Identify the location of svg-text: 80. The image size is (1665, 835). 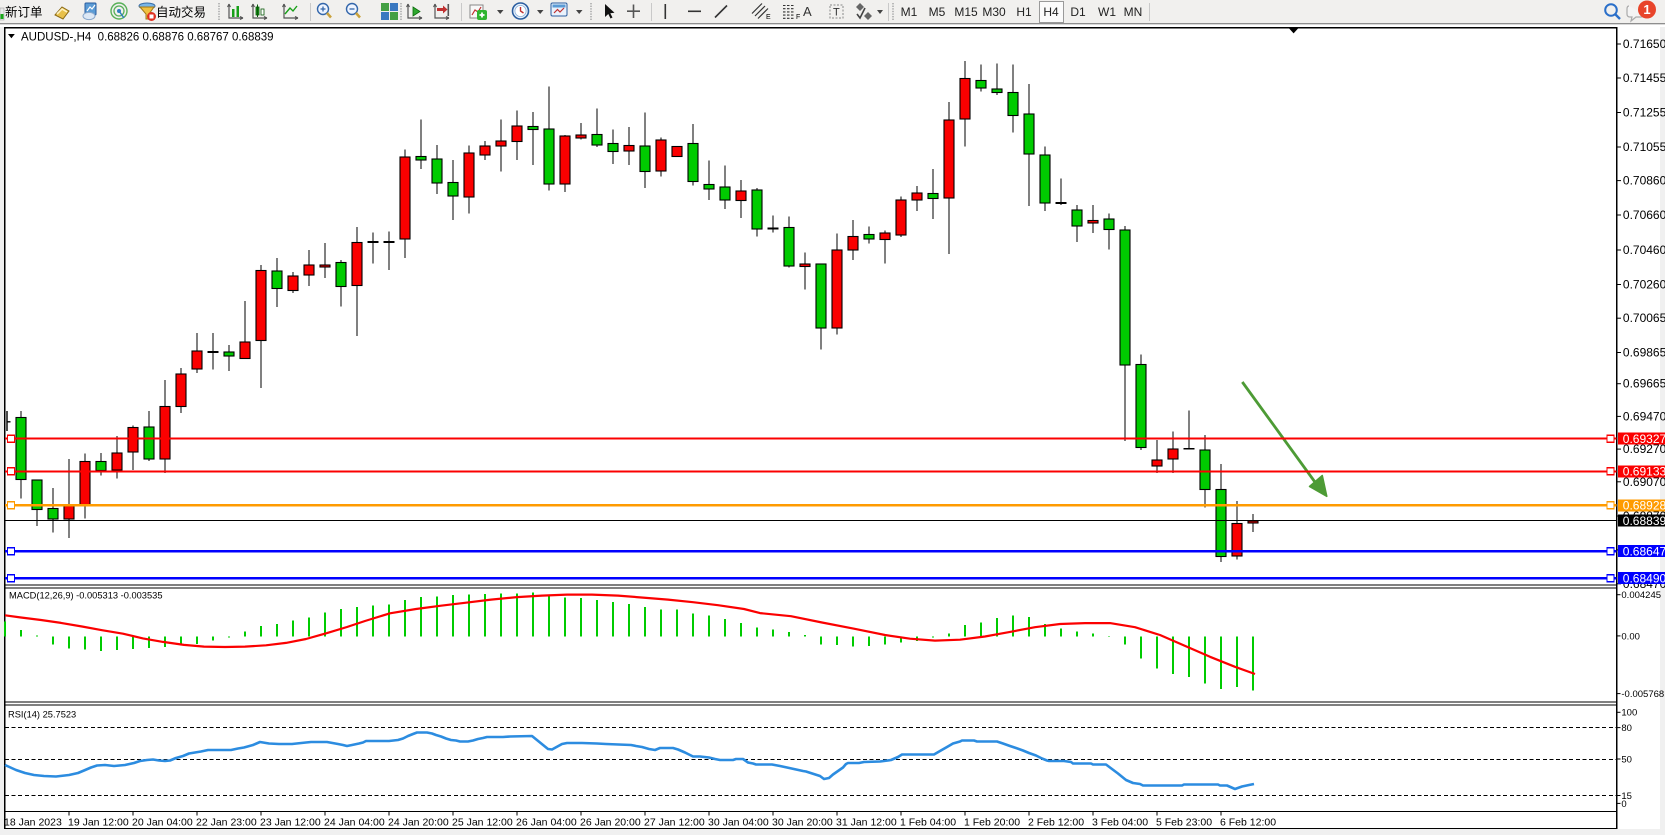
(1626, 728).